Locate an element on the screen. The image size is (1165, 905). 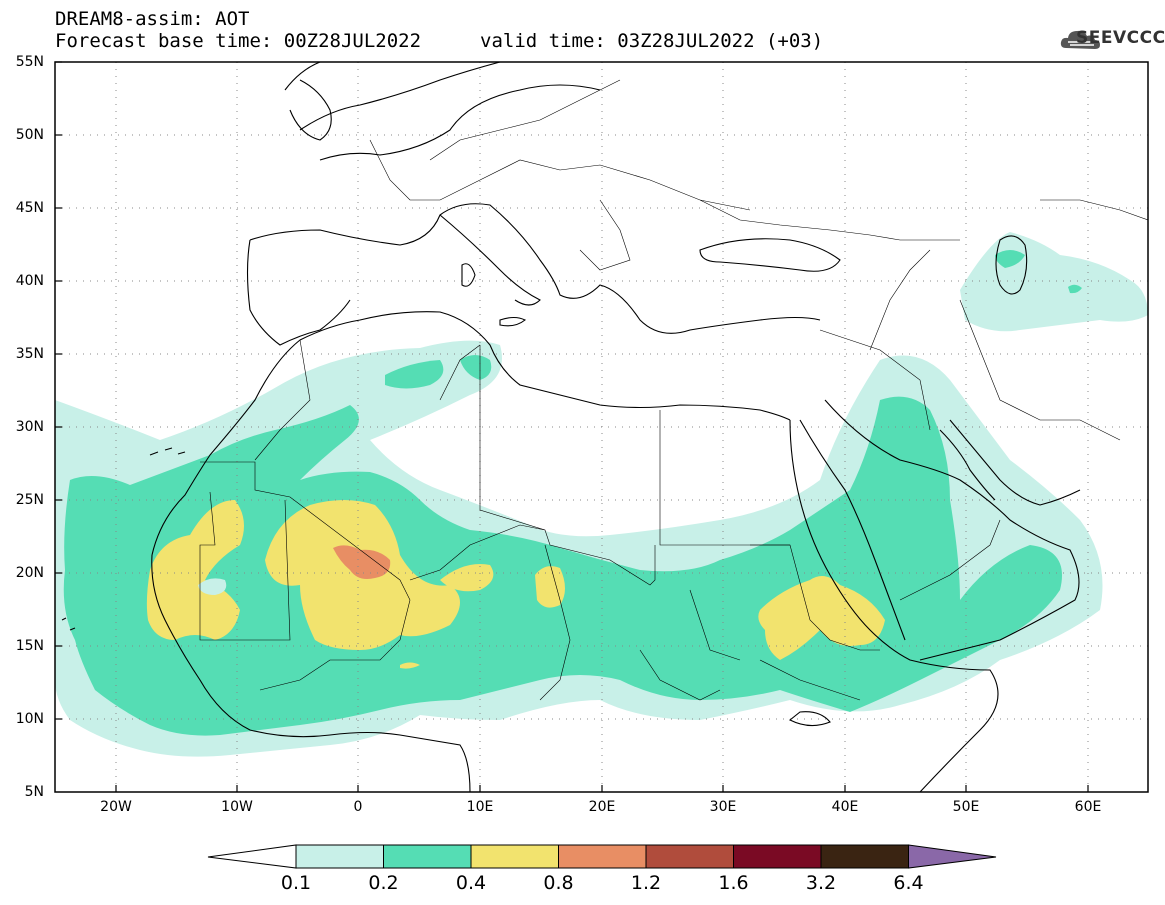
lon-label: 60E is located at coordinates (1088, 807).